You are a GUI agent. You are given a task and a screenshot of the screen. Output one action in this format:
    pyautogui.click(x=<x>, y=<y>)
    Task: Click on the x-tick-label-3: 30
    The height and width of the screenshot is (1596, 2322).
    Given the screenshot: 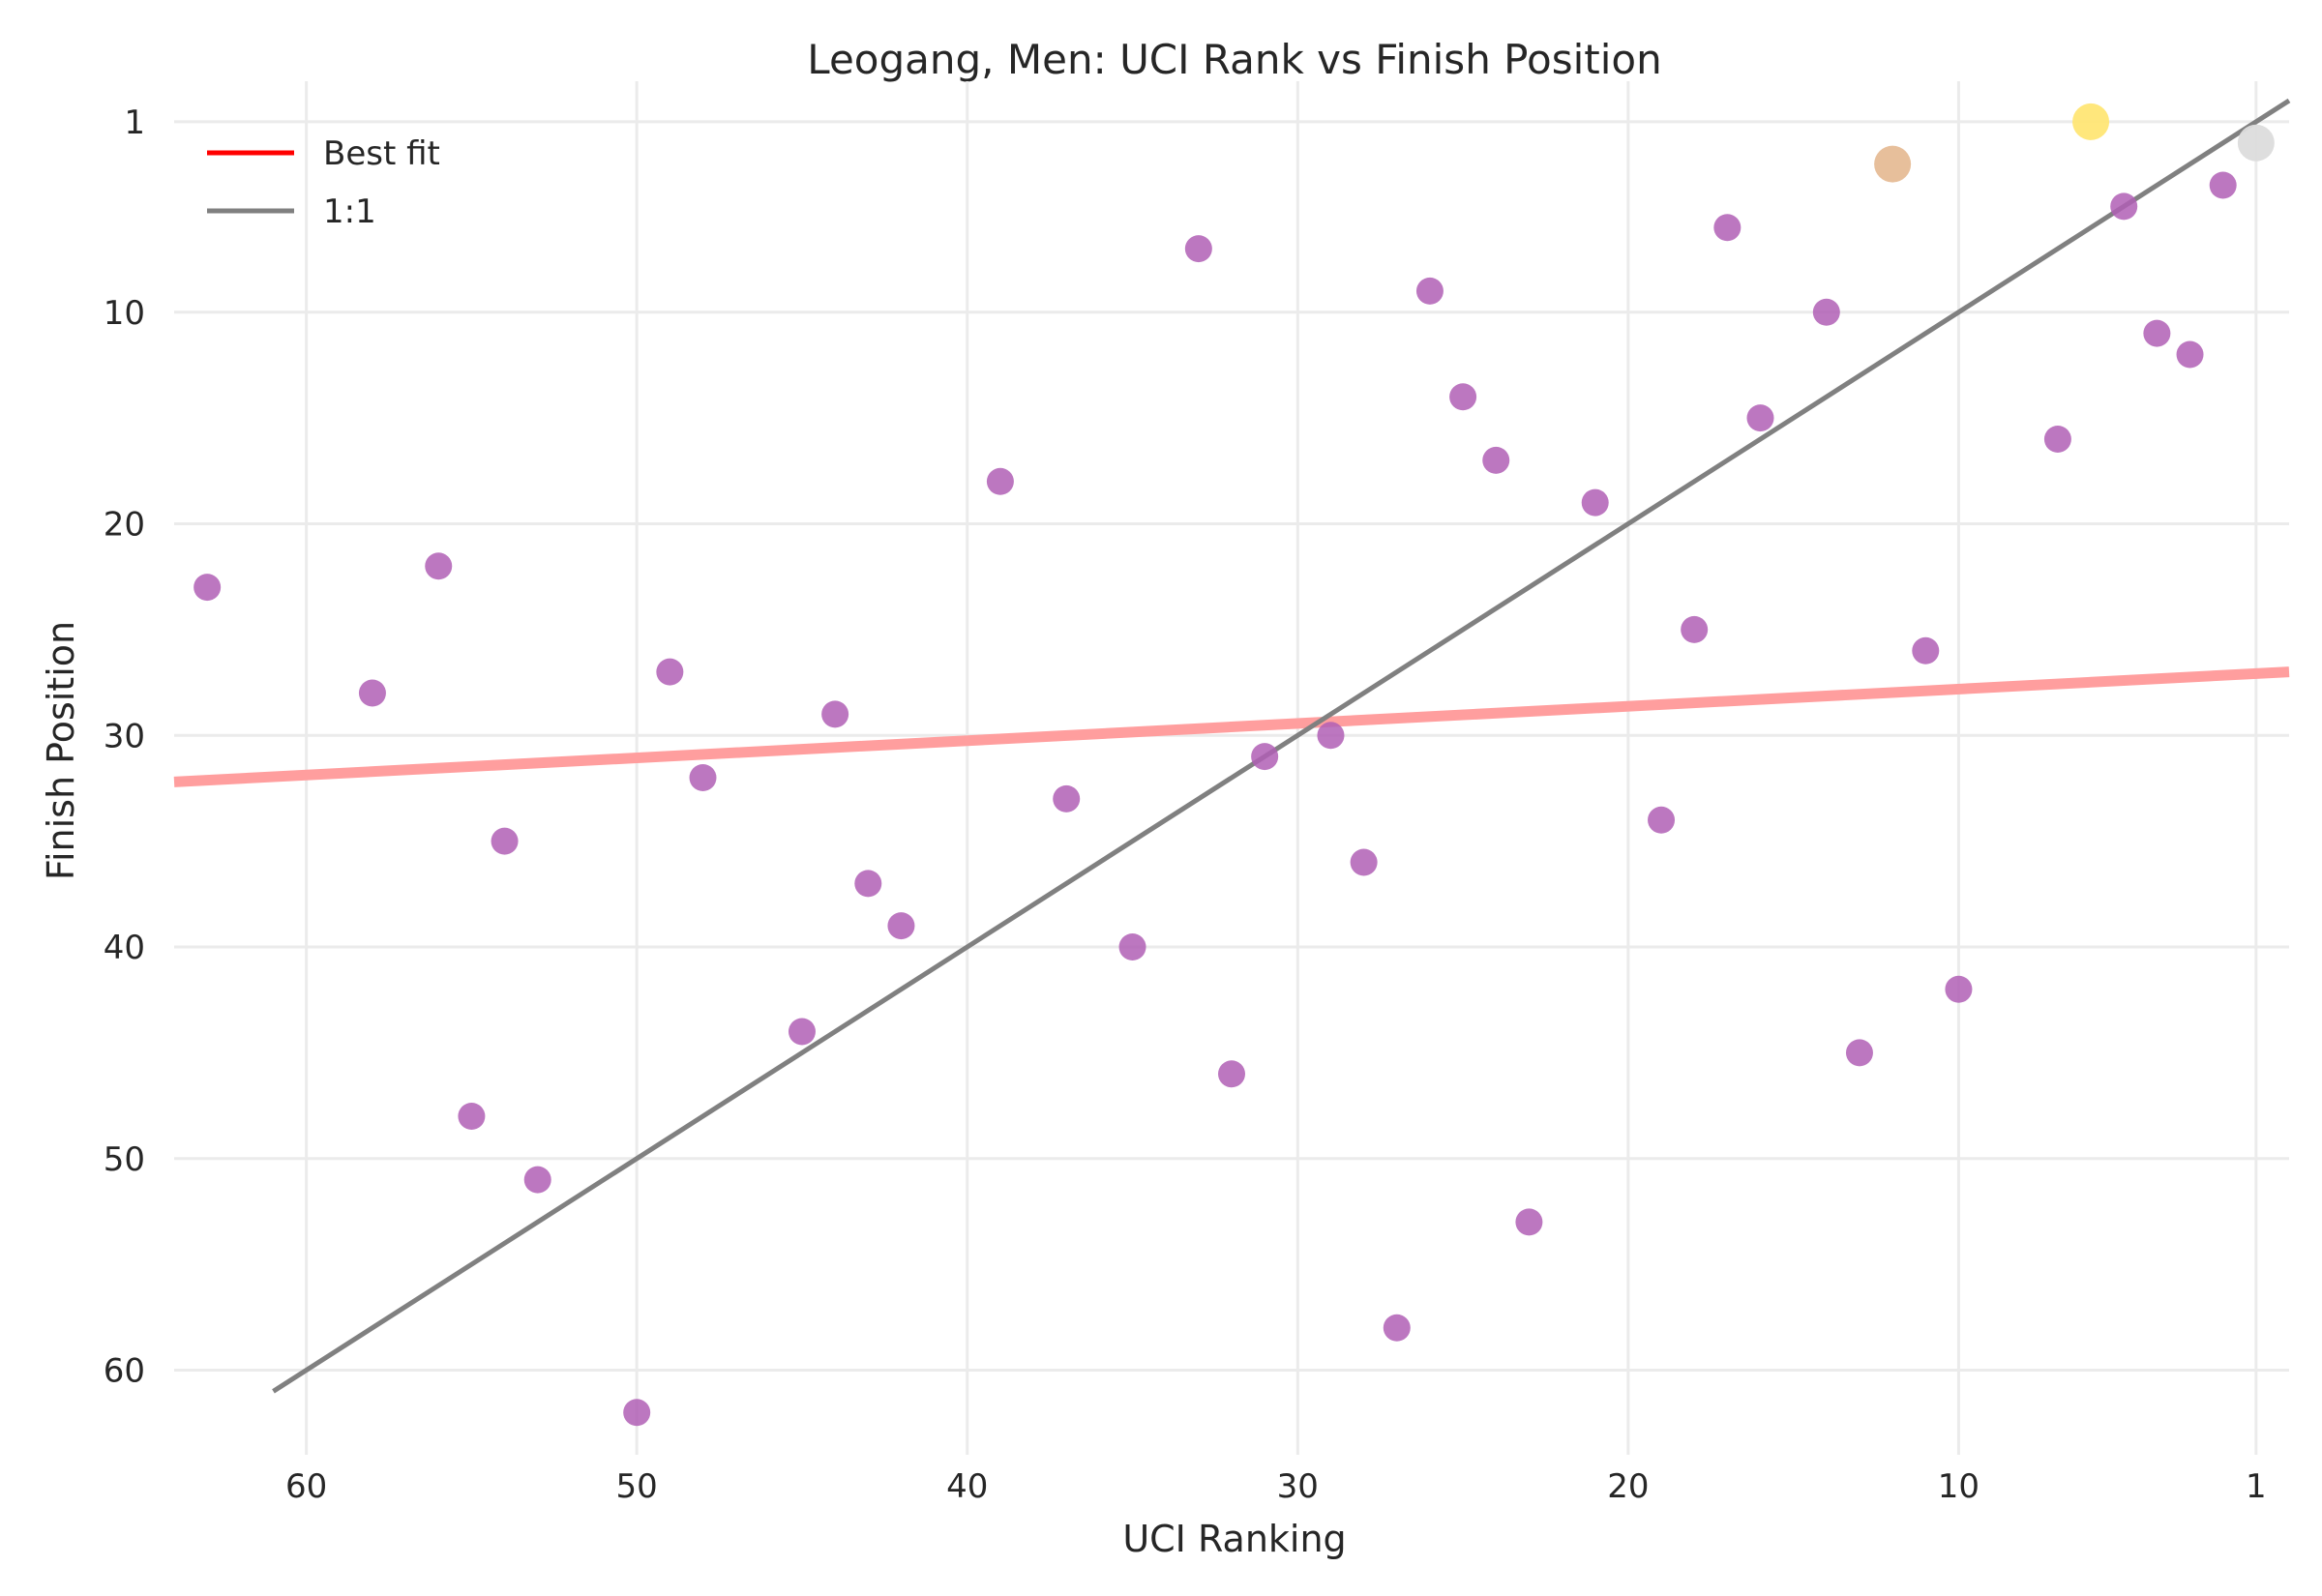 What is the action you would take?
    pyautogui.click(x=1298, y=1486)
    